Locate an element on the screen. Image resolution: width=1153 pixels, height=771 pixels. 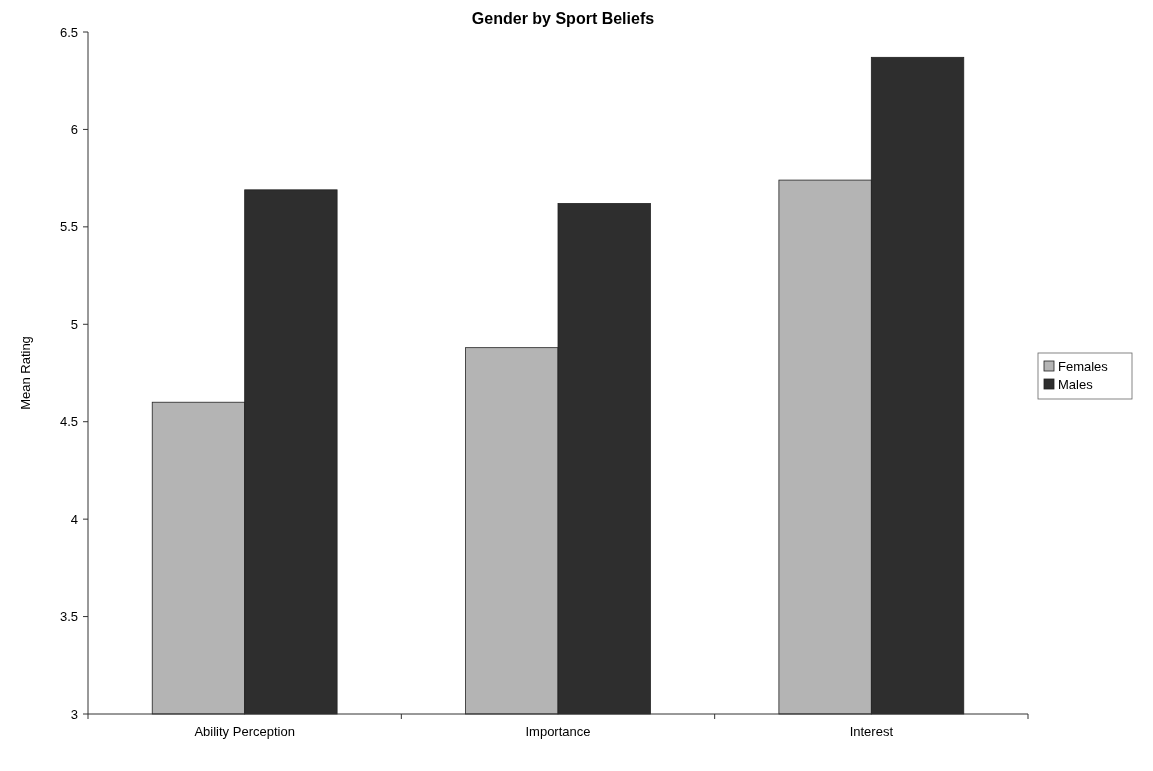
y-tick-label: 6.5 is located at coordinates (68, 32).